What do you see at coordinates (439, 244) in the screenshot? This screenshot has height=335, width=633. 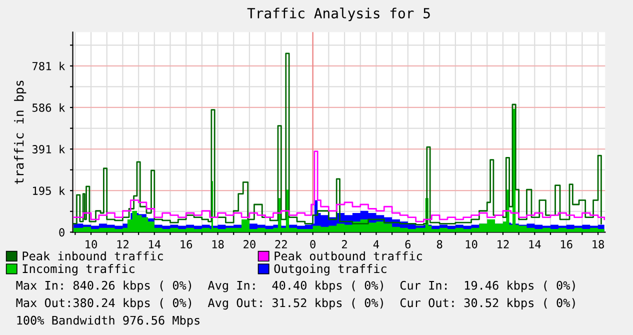 I see `x-tick-label: 8` at bounding box center [439, 244].